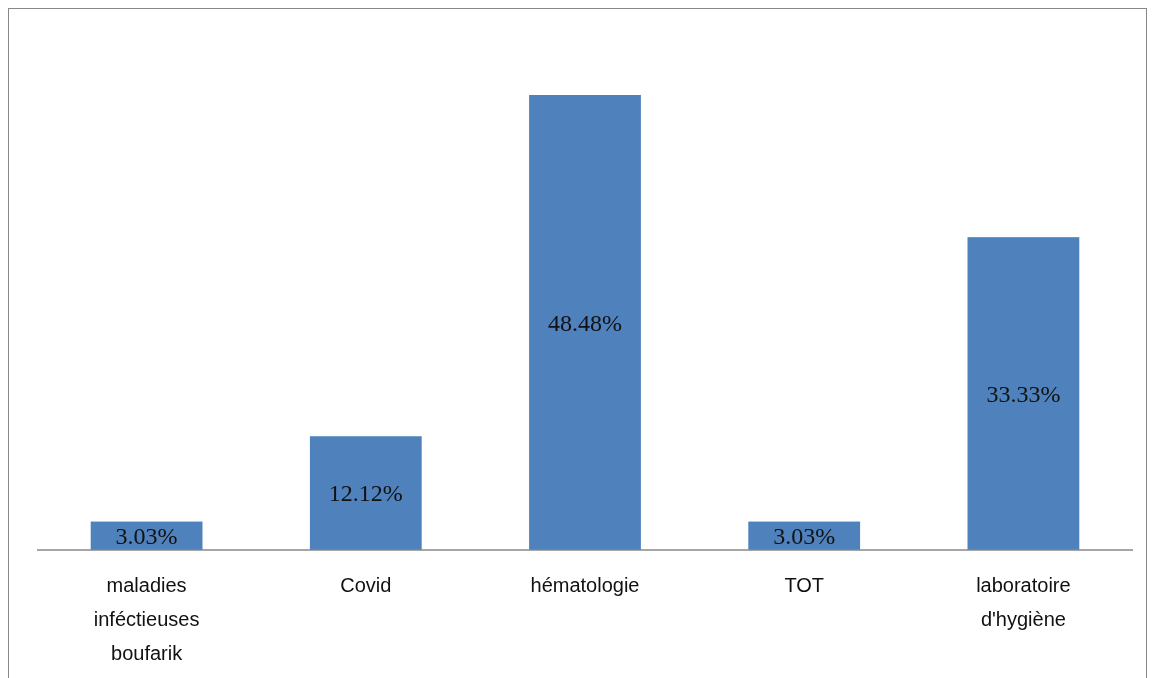 This screenshot has width=1154, height=678. What do you see at coordinates (1023, 602) in the screenshot?
I see `x-tick-label: laboratoire d'hygiène` at bounding box center [1023, 602].